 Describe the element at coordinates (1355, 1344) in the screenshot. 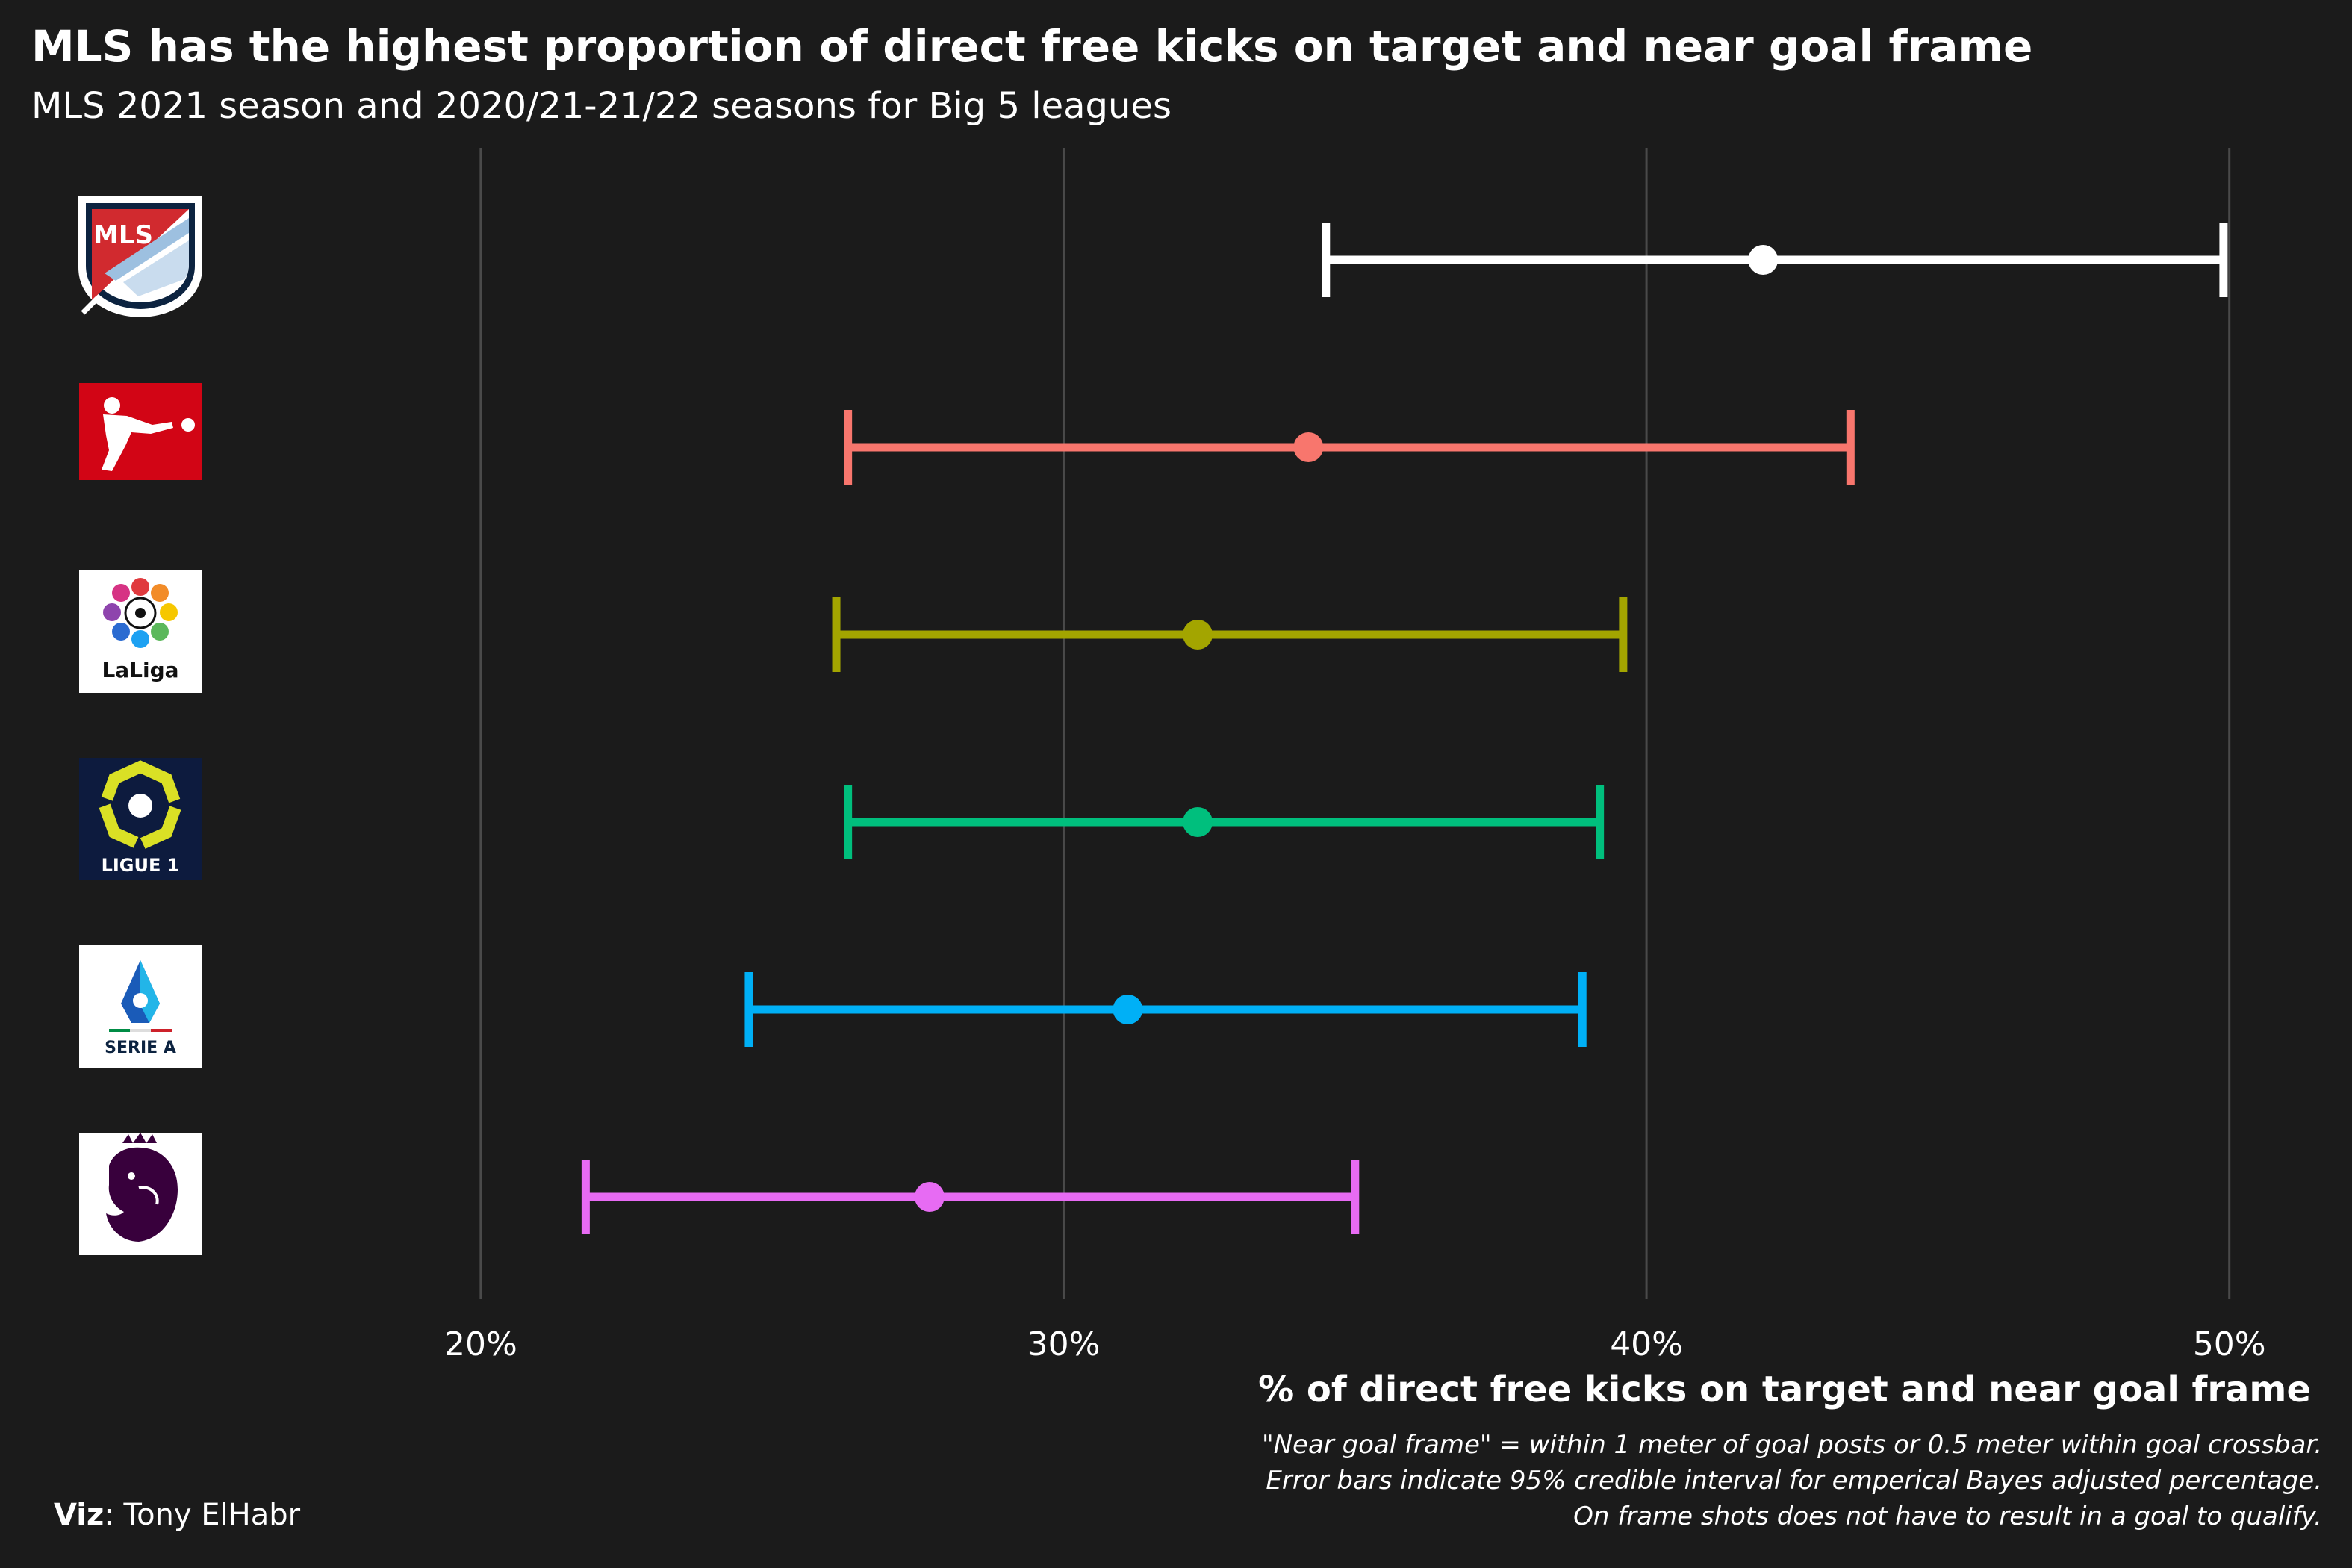

I see `x-axis-ticks: 20% 30% 40% 50%` at that location.